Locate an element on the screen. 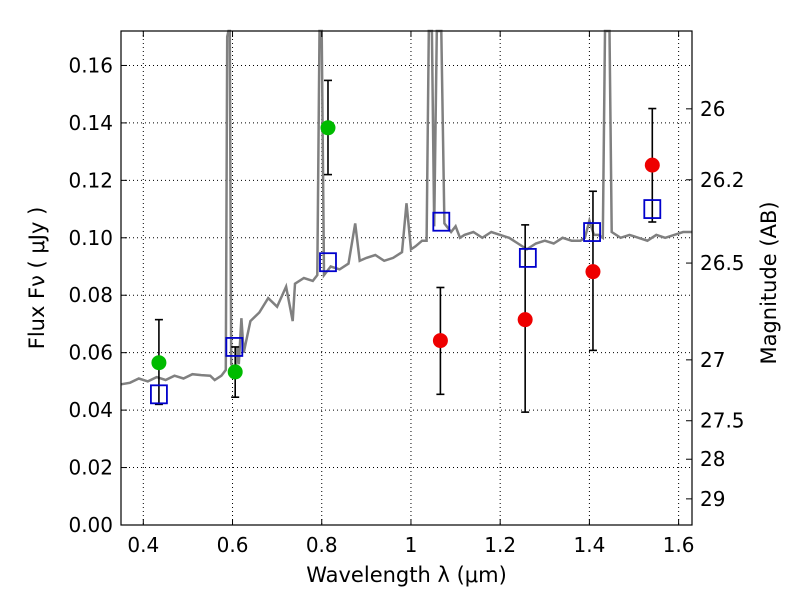 The height and width of the screenshot is (600, 800). right-tick-label: 27.5 is located at coordinates (722, 421).